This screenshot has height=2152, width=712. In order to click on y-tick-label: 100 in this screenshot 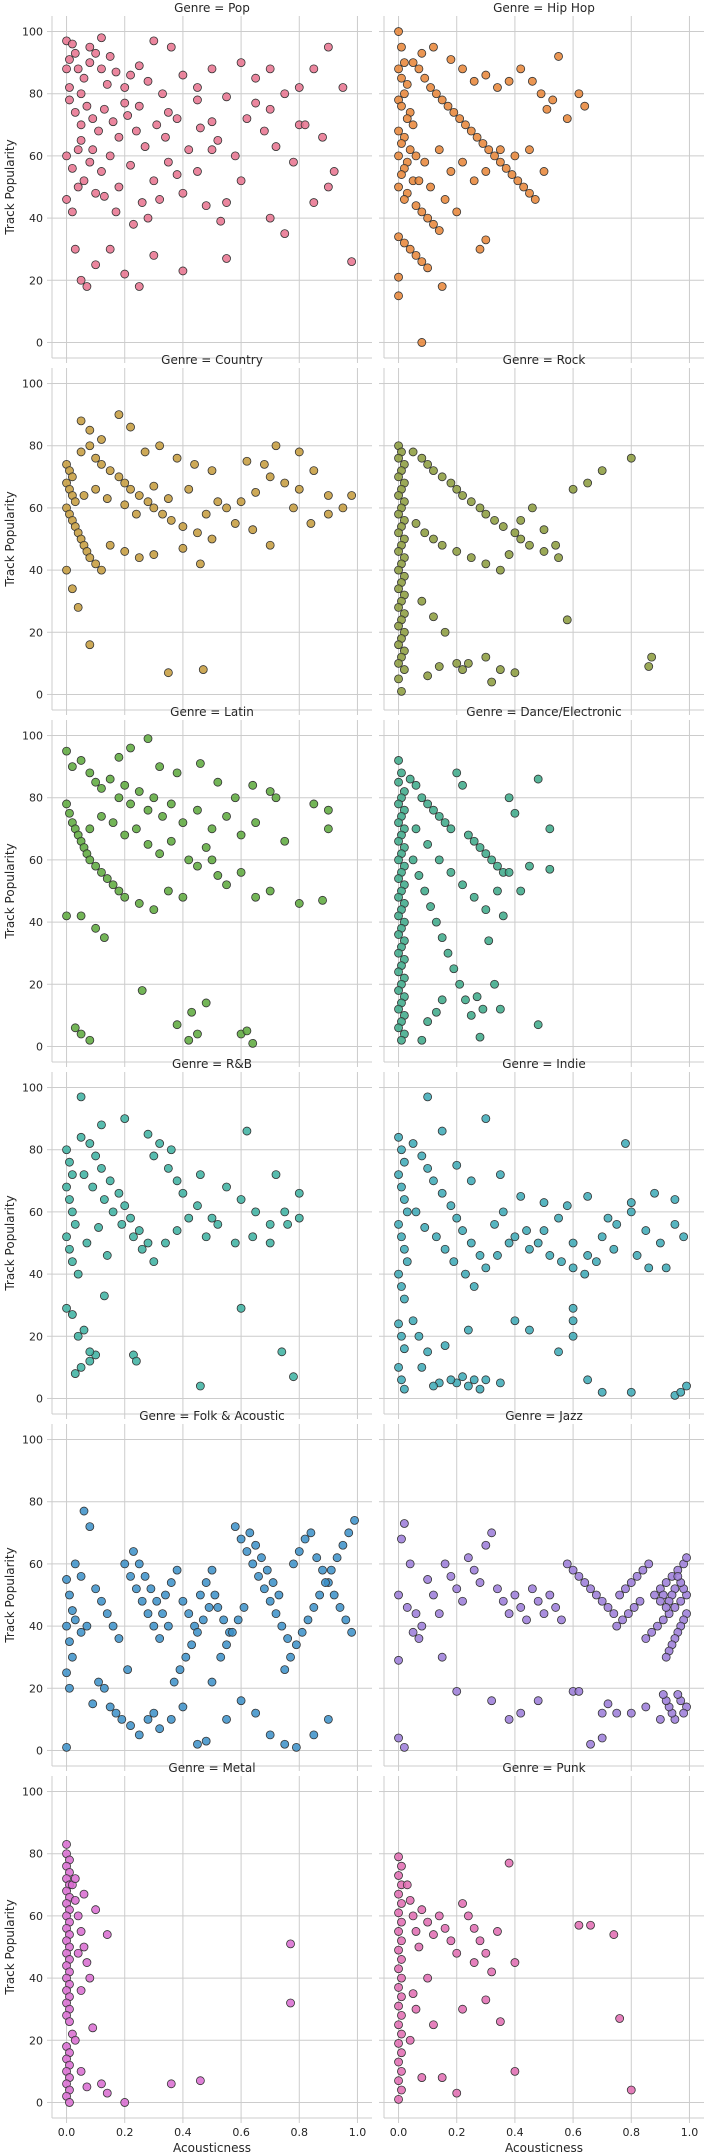, I will do `click(32, 736)`.